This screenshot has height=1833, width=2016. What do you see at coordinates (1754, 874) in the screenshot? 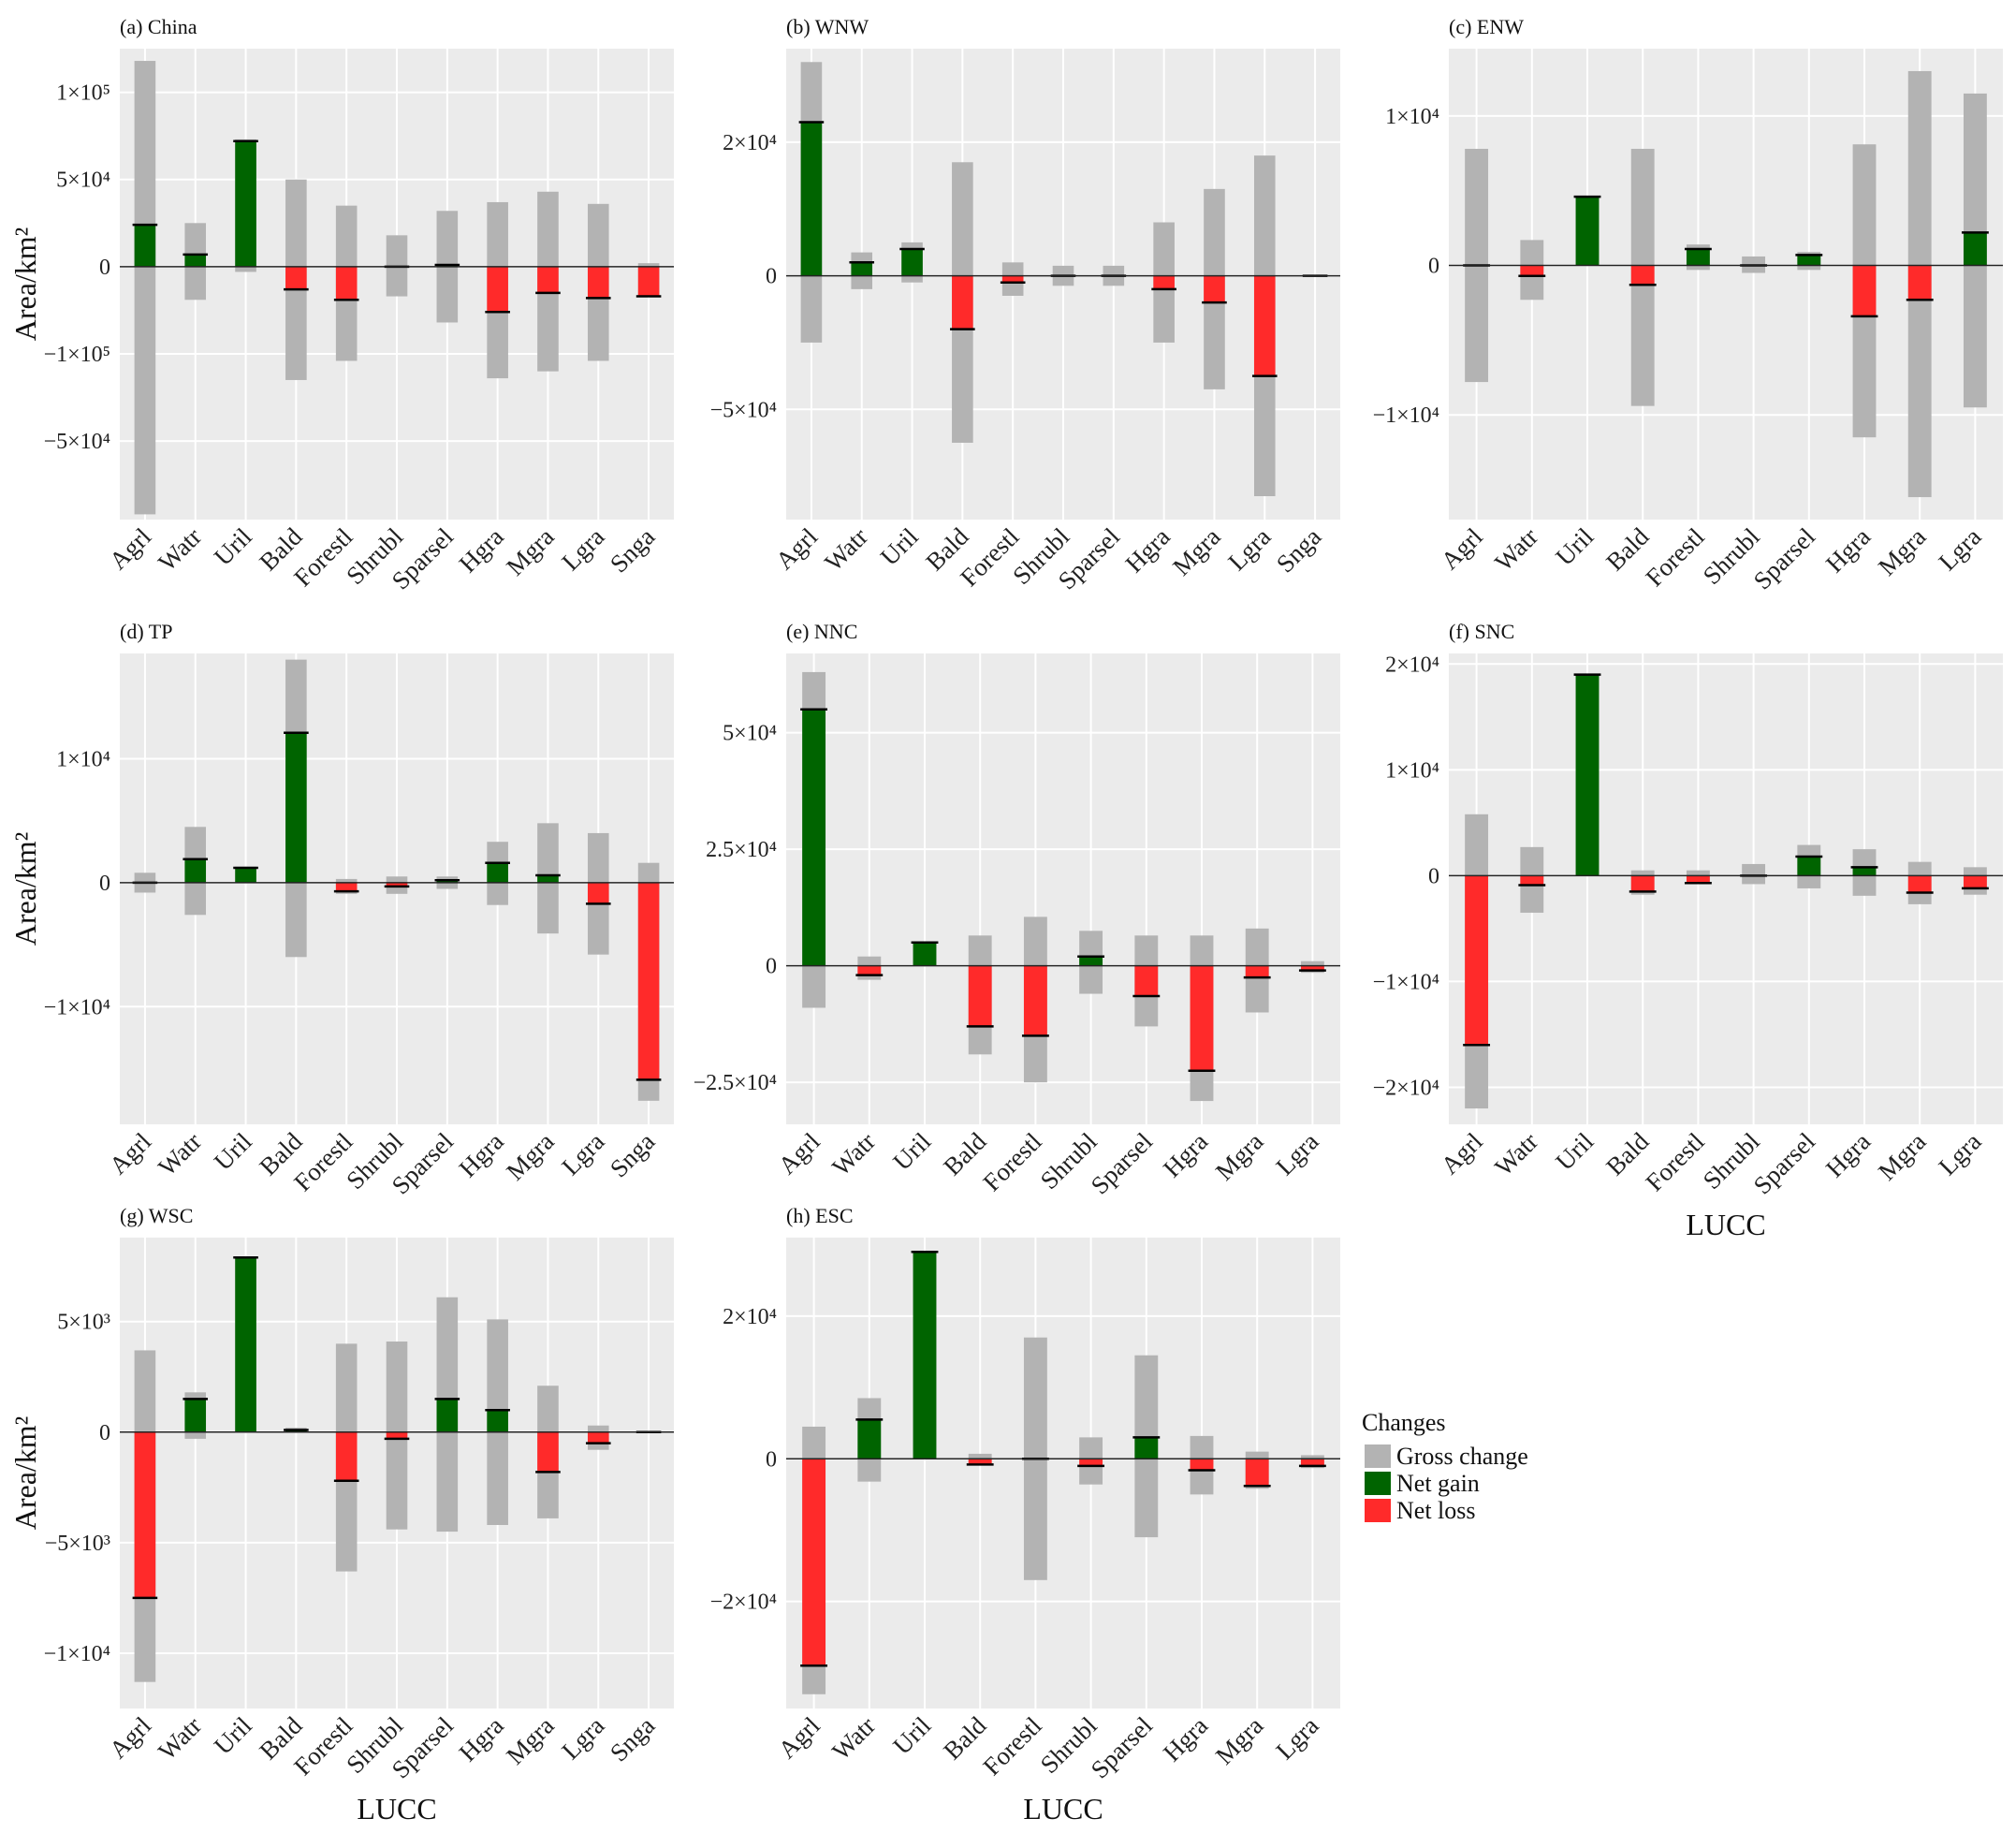
I see `gross-change-bar-shrubl` at bounding box center [1754, 874].